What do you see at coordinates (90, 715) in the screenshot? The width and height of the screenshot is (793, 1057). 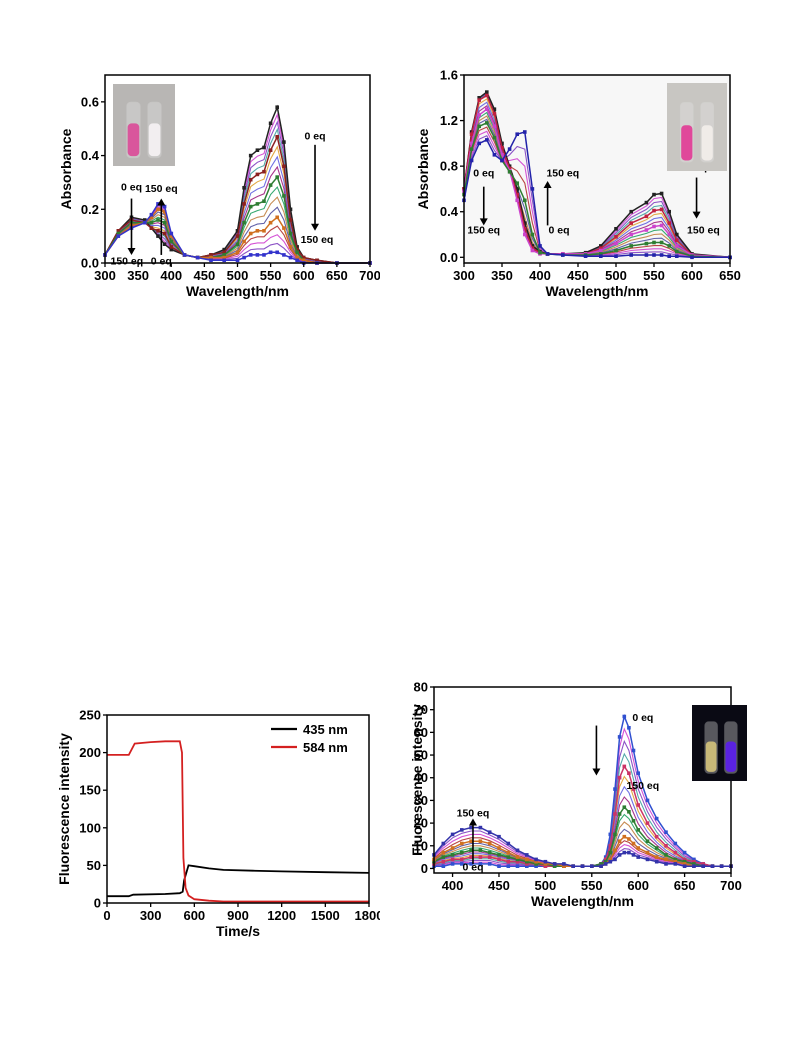 I see `y-tick-label: 250` at bounding box center [90, 715].